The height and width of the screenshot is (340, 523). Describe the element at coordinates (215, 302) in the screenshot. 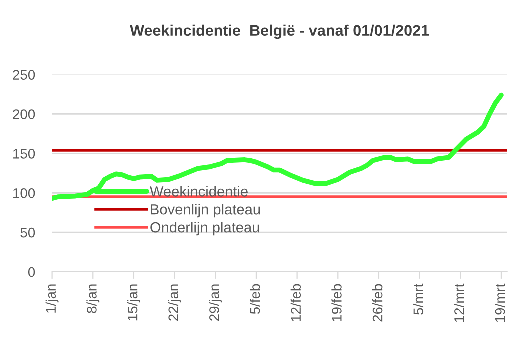

I see `x-tick-label: 29/jan` at that location.